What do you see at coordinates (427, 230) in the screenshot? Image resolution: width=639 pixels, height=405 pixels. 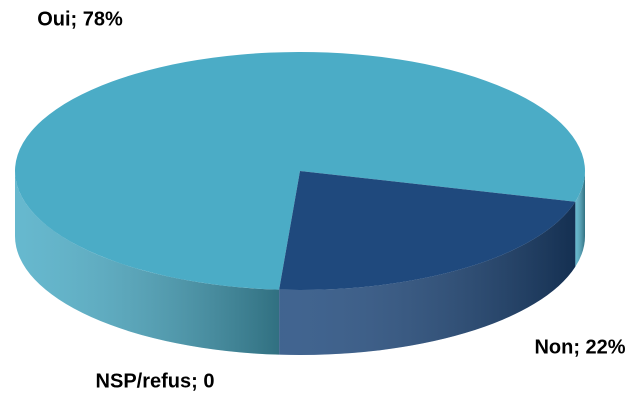 I see `slice` at bounding box center [427, 230].